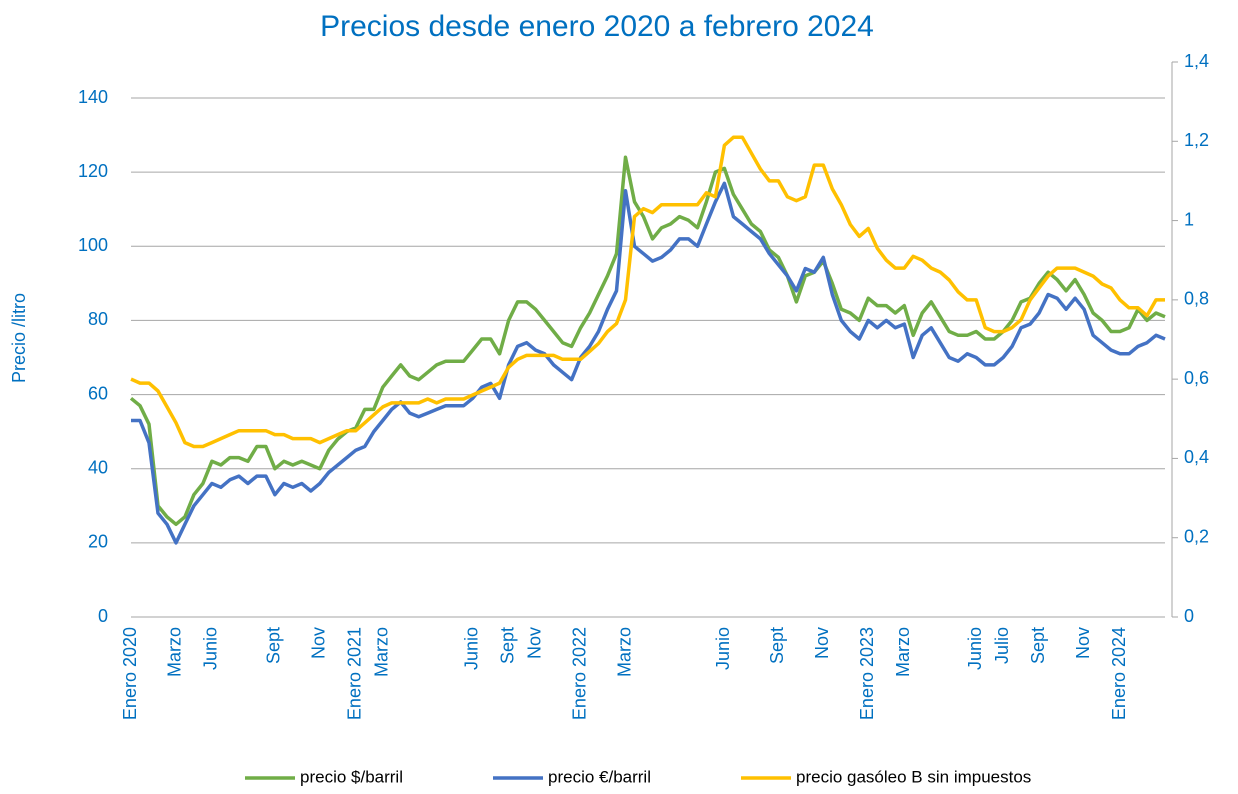  Describe the element at coordinates (599, 776) in the screenshot. I see `legend-label: precio €/barril` at that location.